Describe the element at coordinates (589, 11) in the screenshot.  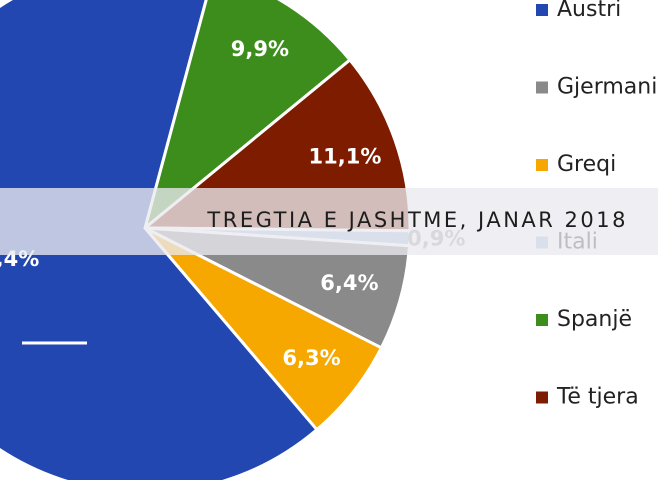
I see `legend-label: Austri` at that location.